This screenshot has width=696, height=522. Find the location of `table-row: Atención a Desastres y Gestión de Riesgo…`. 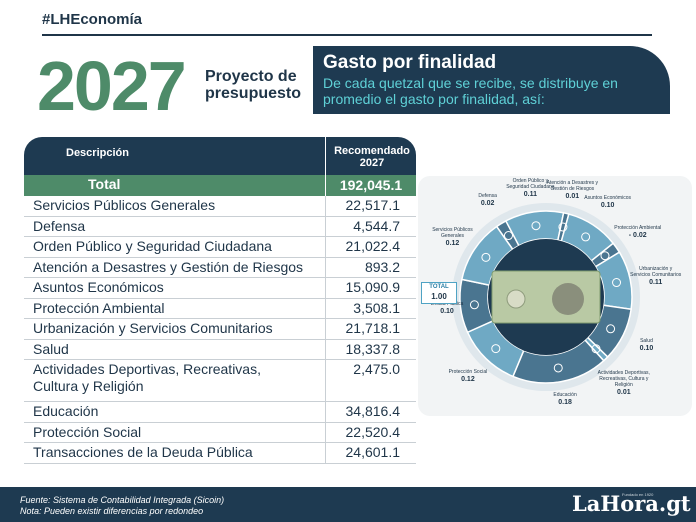

table-row: Atención a Desastres y Gestión de Riesgo… is located at coordinates (220, 267).